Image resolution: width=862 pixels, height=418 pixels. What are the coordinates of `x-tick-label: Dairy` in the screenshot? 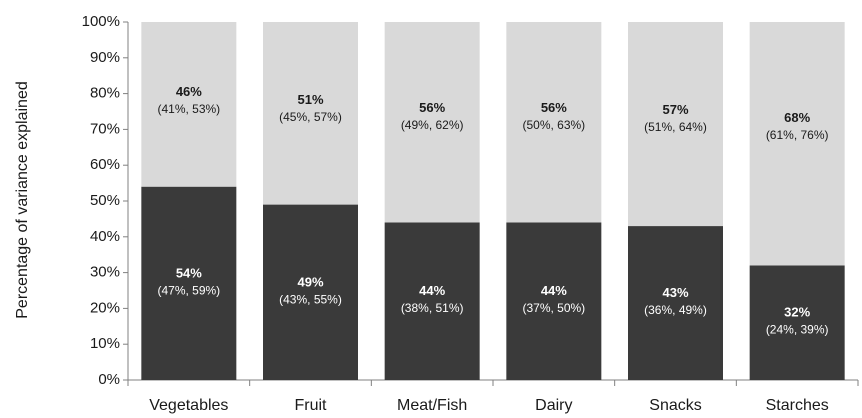 It's located at (553, 405).